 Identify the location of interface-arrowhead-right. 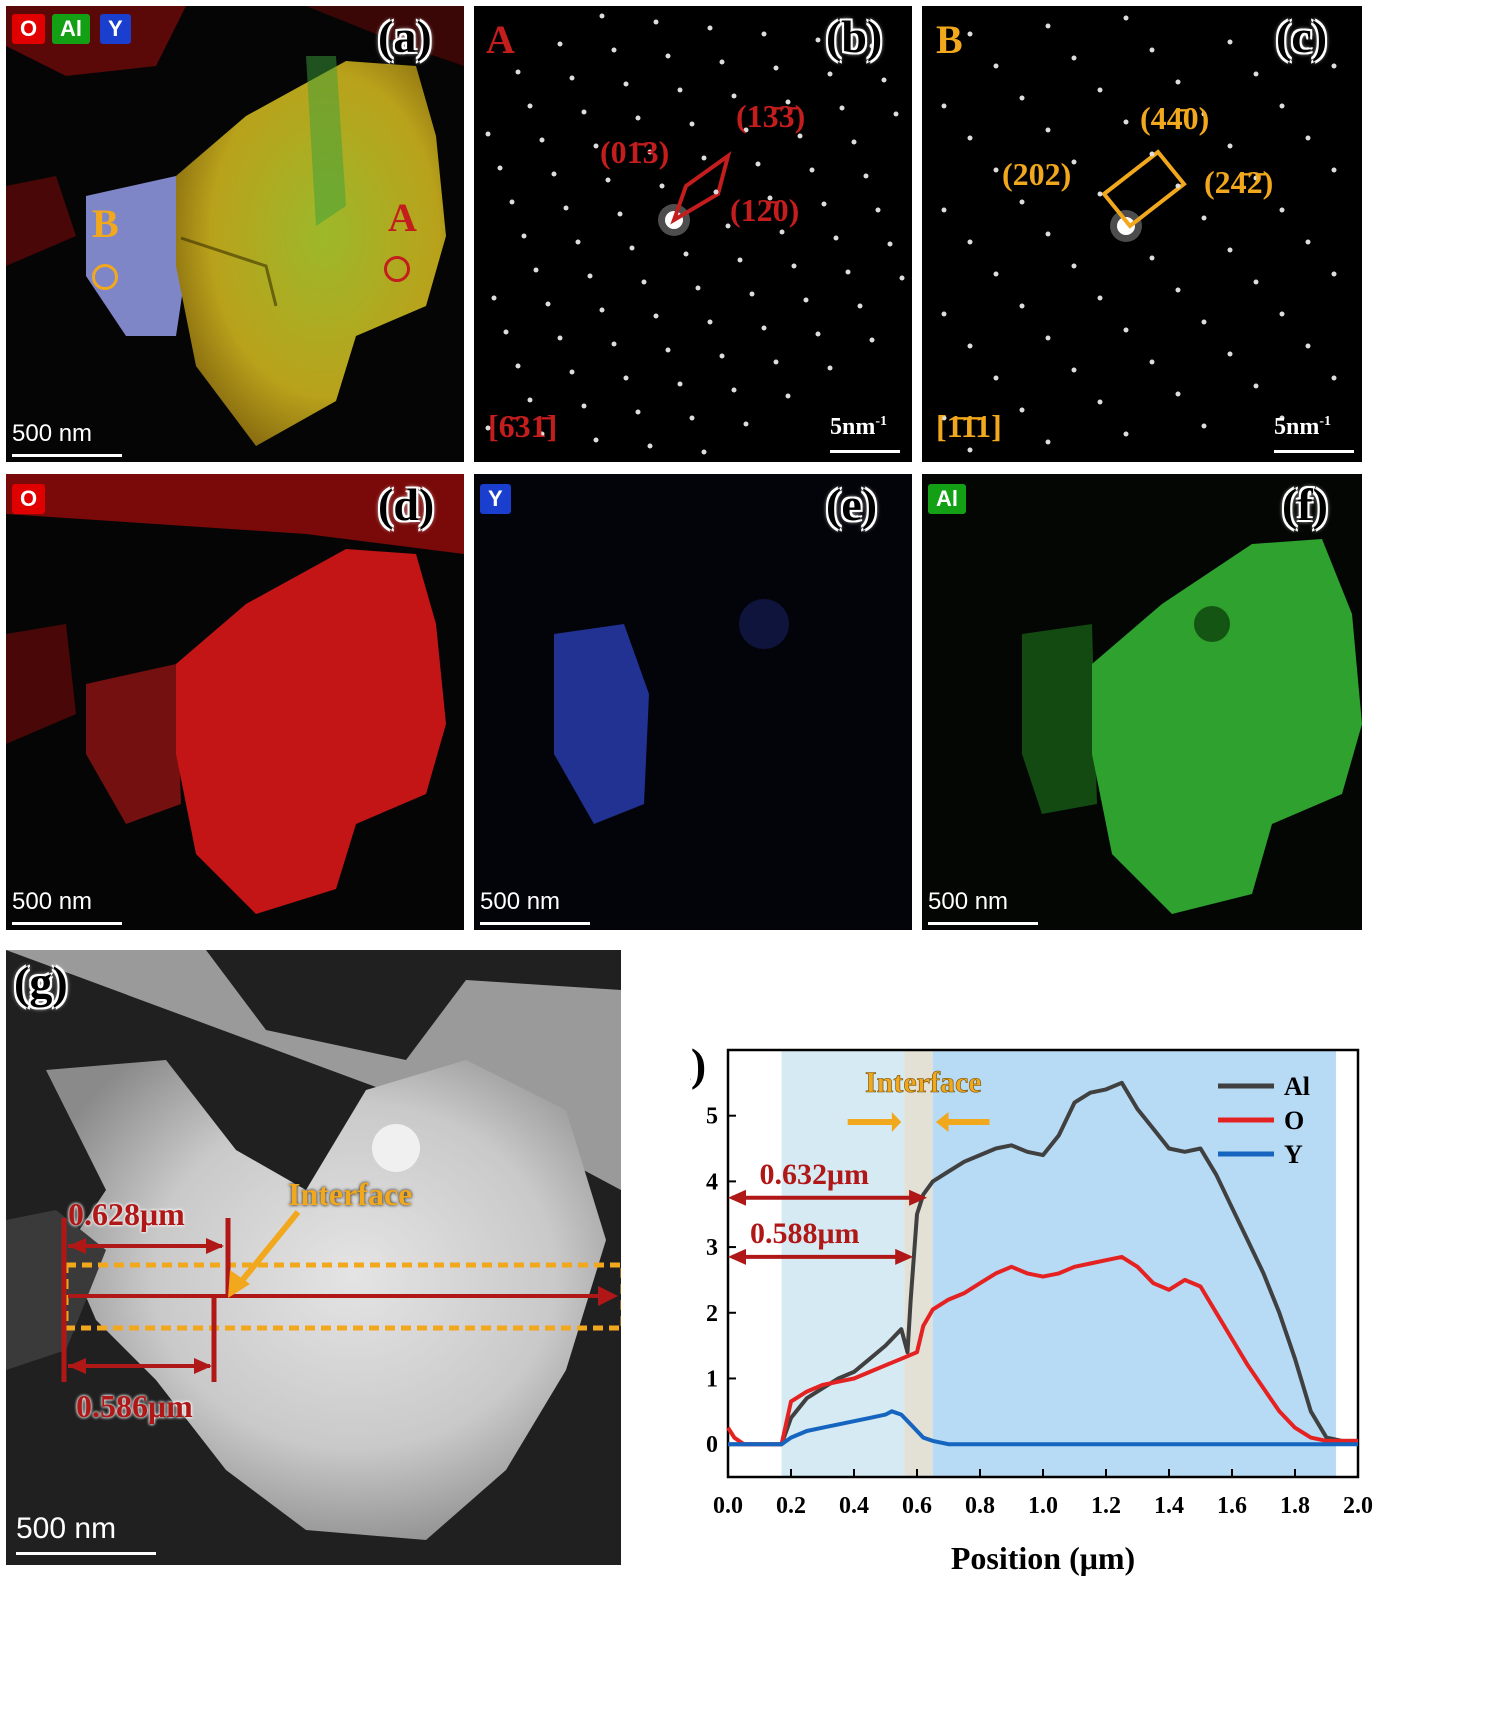
(942, 1122).